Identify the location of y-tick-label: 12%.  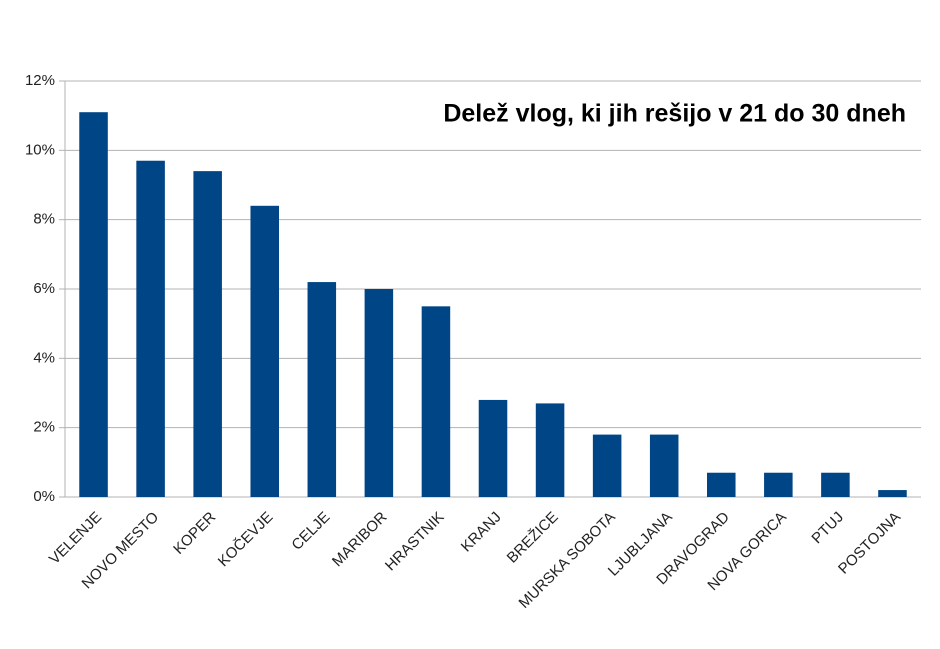
(40, 80).